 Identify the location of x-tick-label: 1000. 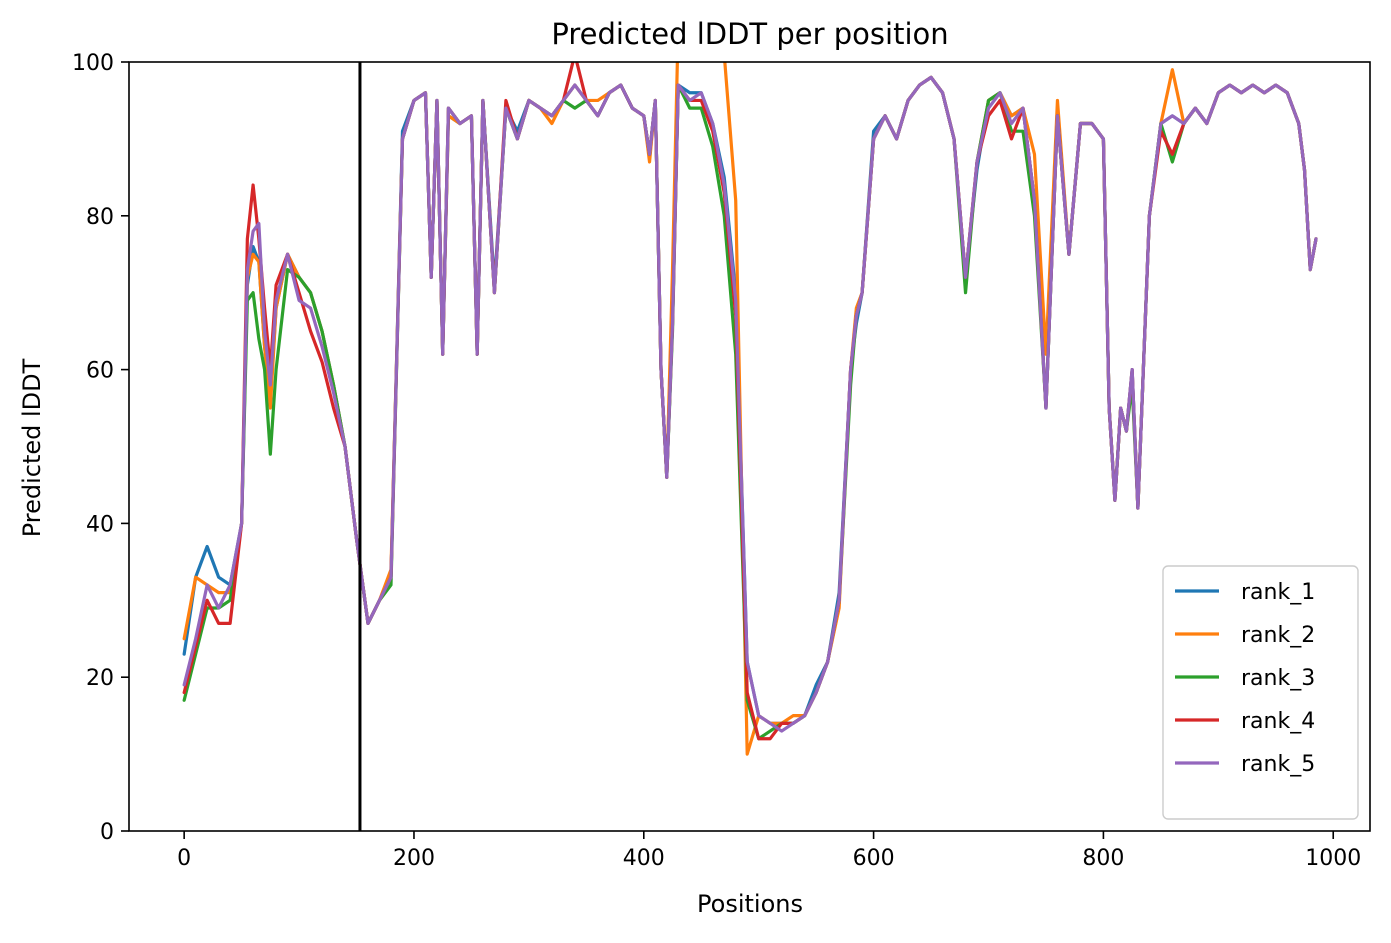
(1333, 858).